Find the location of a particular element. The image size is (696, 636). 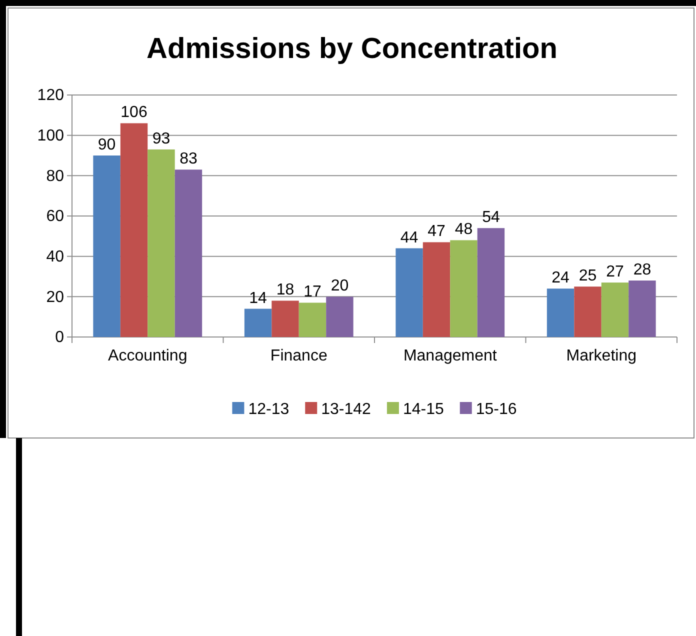

data-label: 27 is located at coordinates (615, 272).